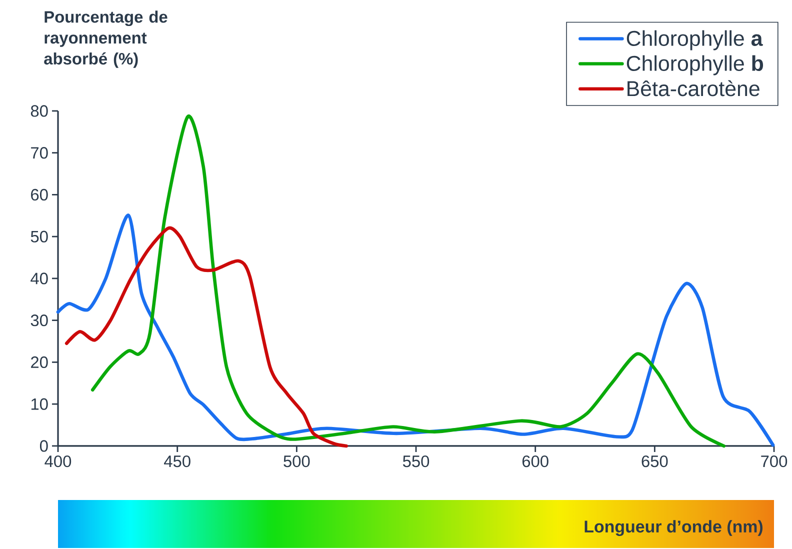  Describe the element at coordinates (39, 278) in the screenshot. I see `y-tick-label: 40` at that location.